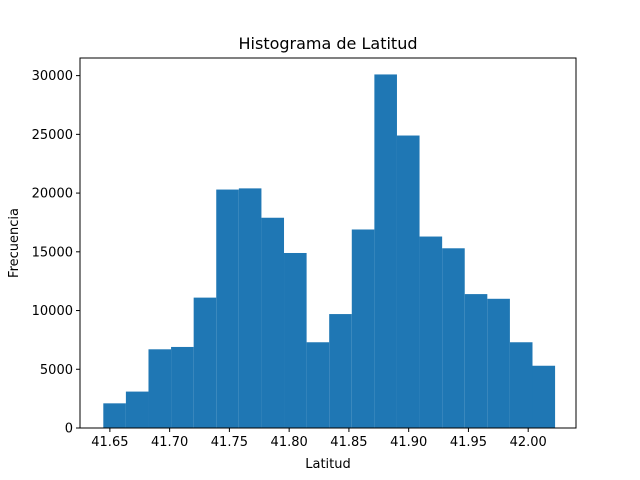 The height and width of the screenshot is (480, 640). I want to click on x-axis-ticks: 41.65 41.70 41.75 41.80 41.85 41.90 41.95 42.00, so click(319, 439).